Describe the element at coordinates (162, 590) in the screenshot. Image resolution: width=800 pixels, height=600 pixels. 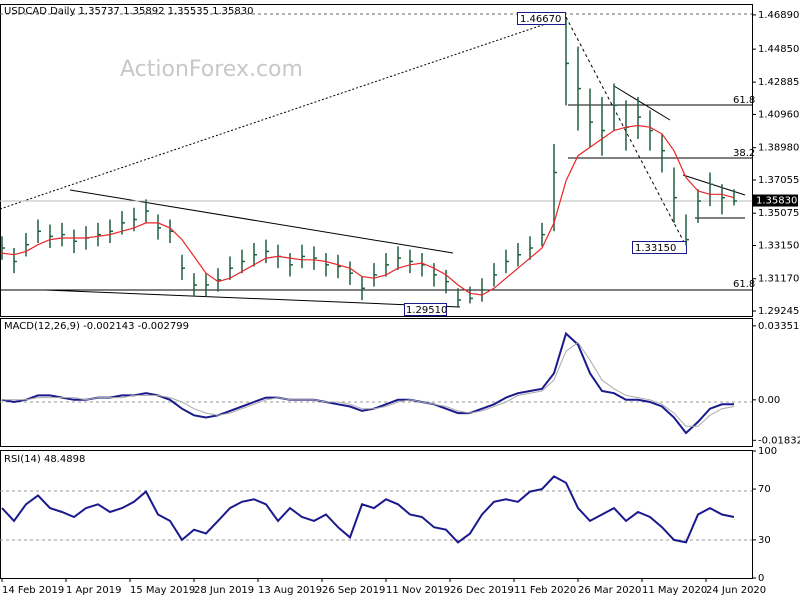
I see `x-tick-label: 15 May 2019` at that location.